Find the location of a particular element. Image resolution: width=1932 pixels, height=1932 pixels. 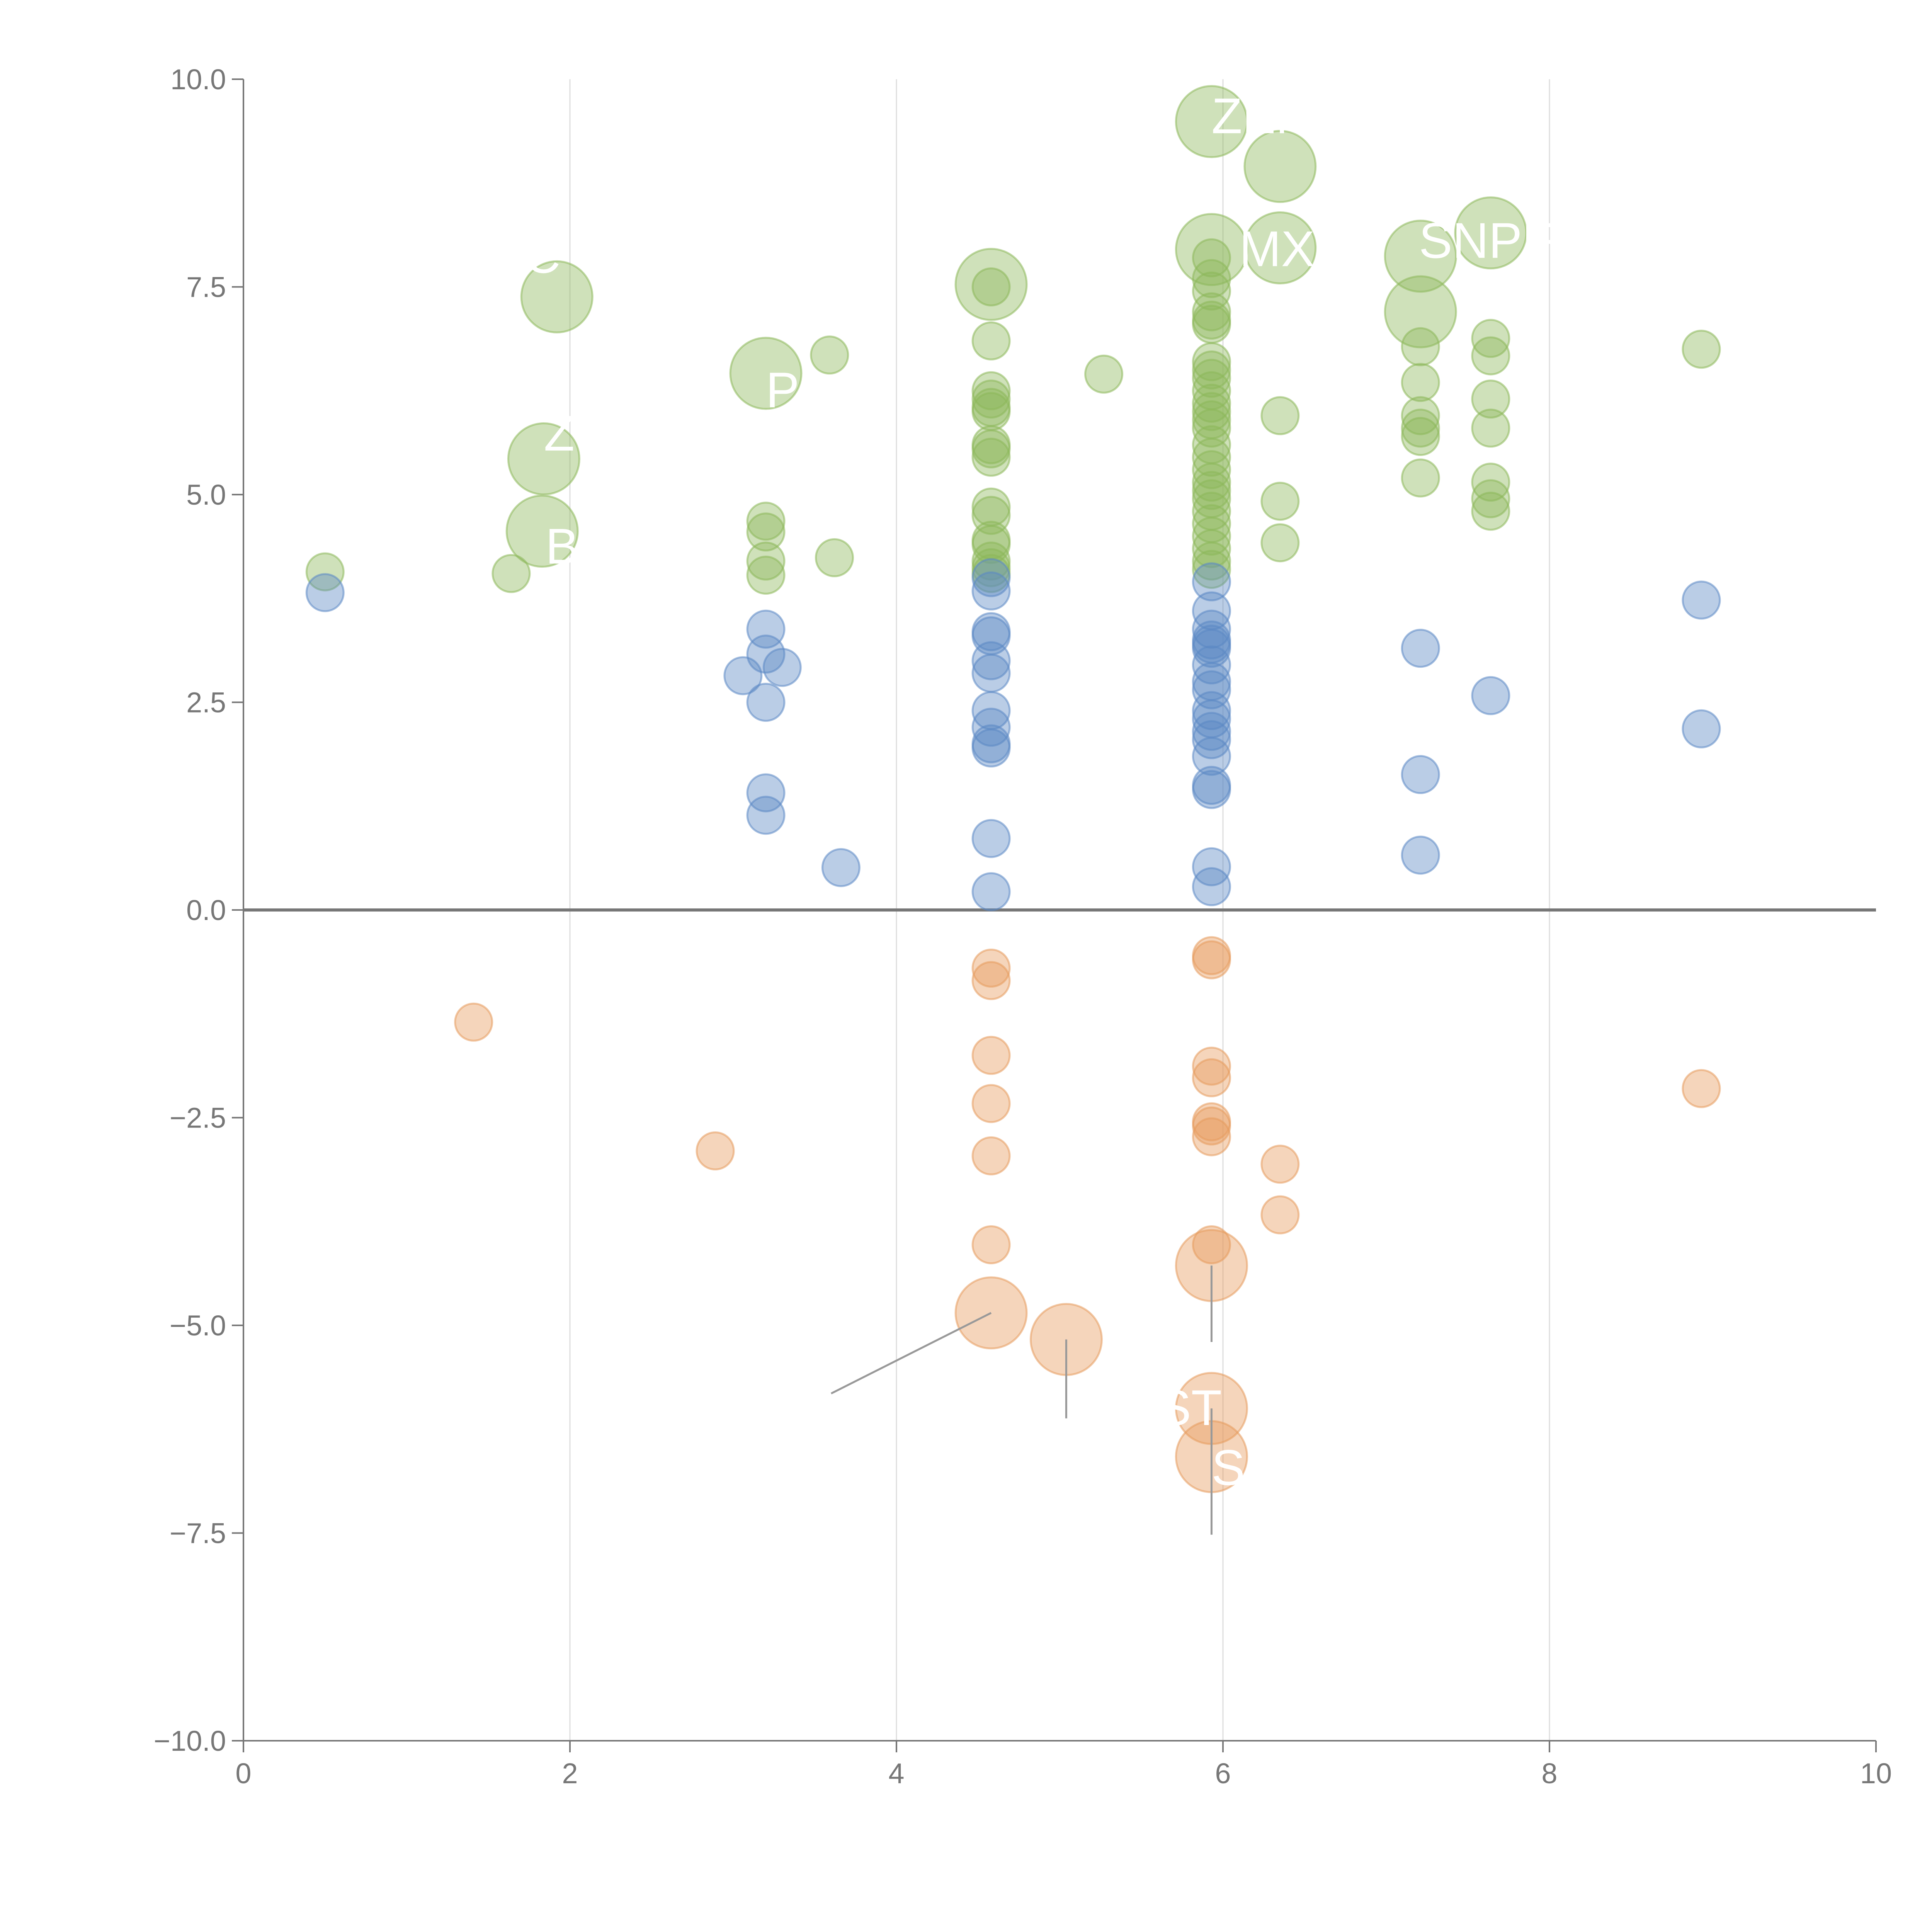

y-tick-label: 10.0 is located at coordinates (198, 79).